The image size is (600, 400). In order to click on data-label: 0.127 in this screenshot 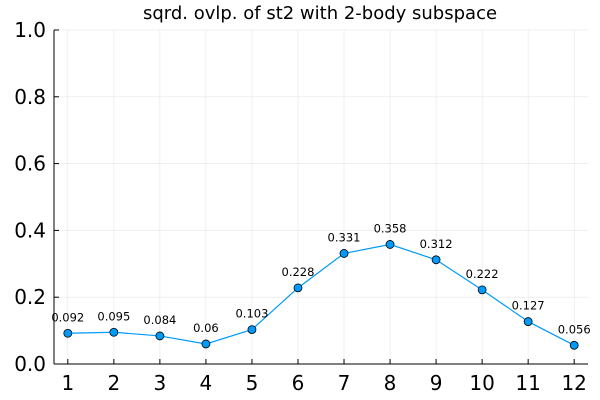, I will do `click(528, 306)`.